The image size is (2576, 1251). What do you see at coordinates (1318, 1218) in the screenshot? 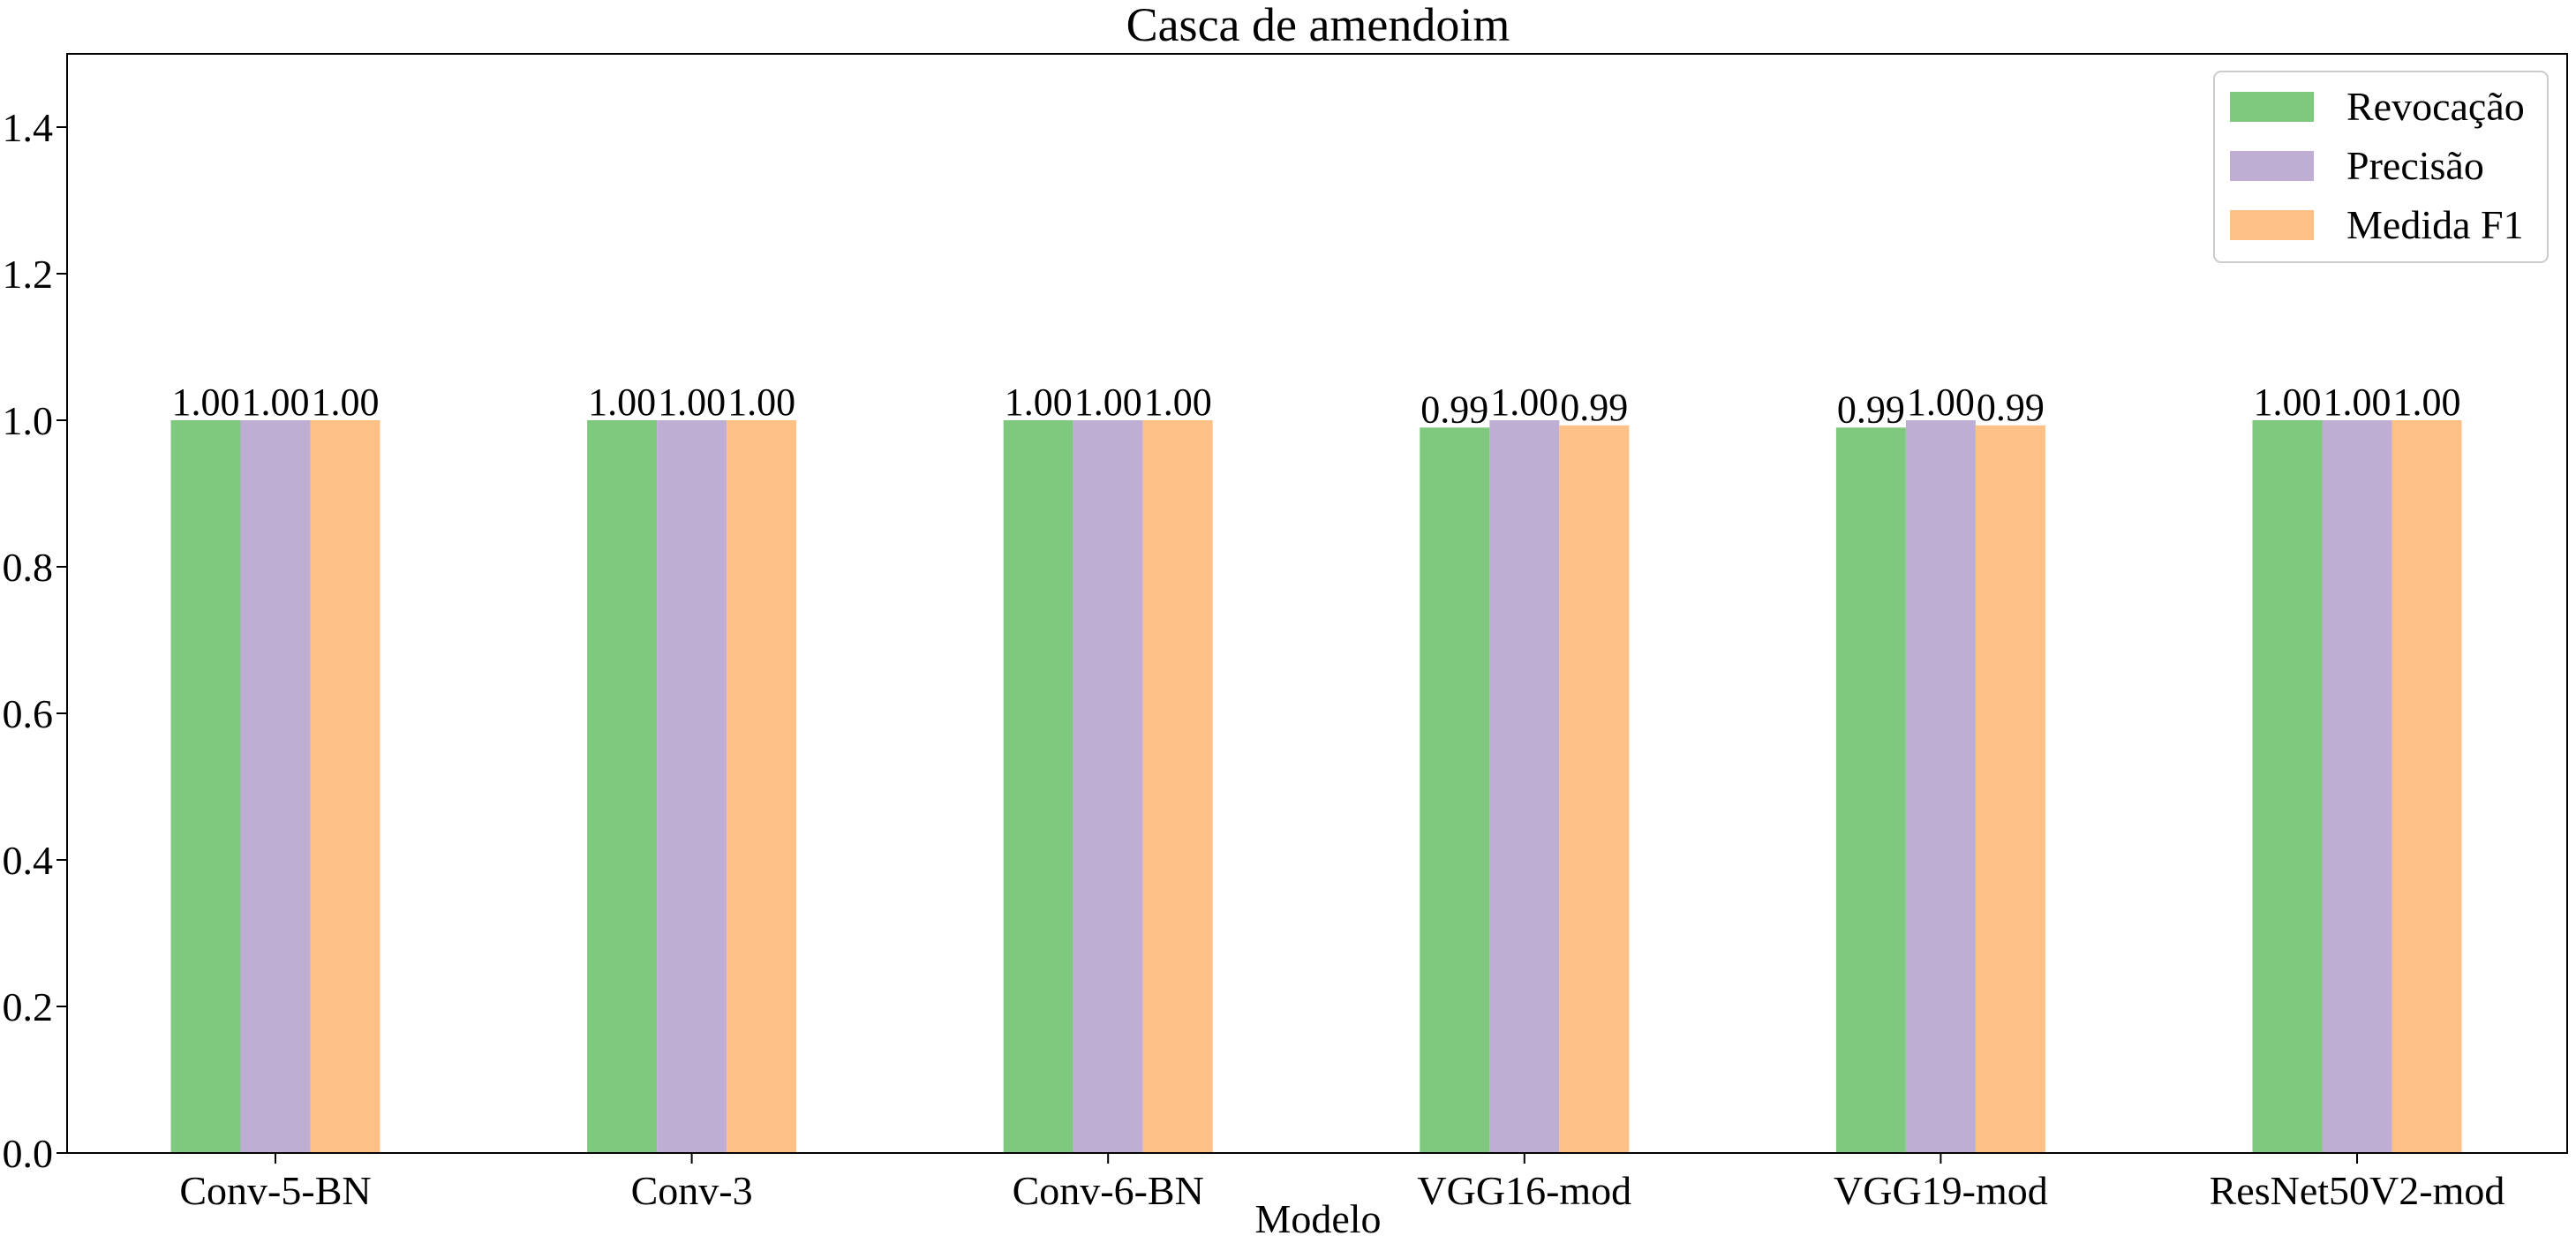
I see `x-axis-label: Modelo` at bounding box center [1318, 1218].